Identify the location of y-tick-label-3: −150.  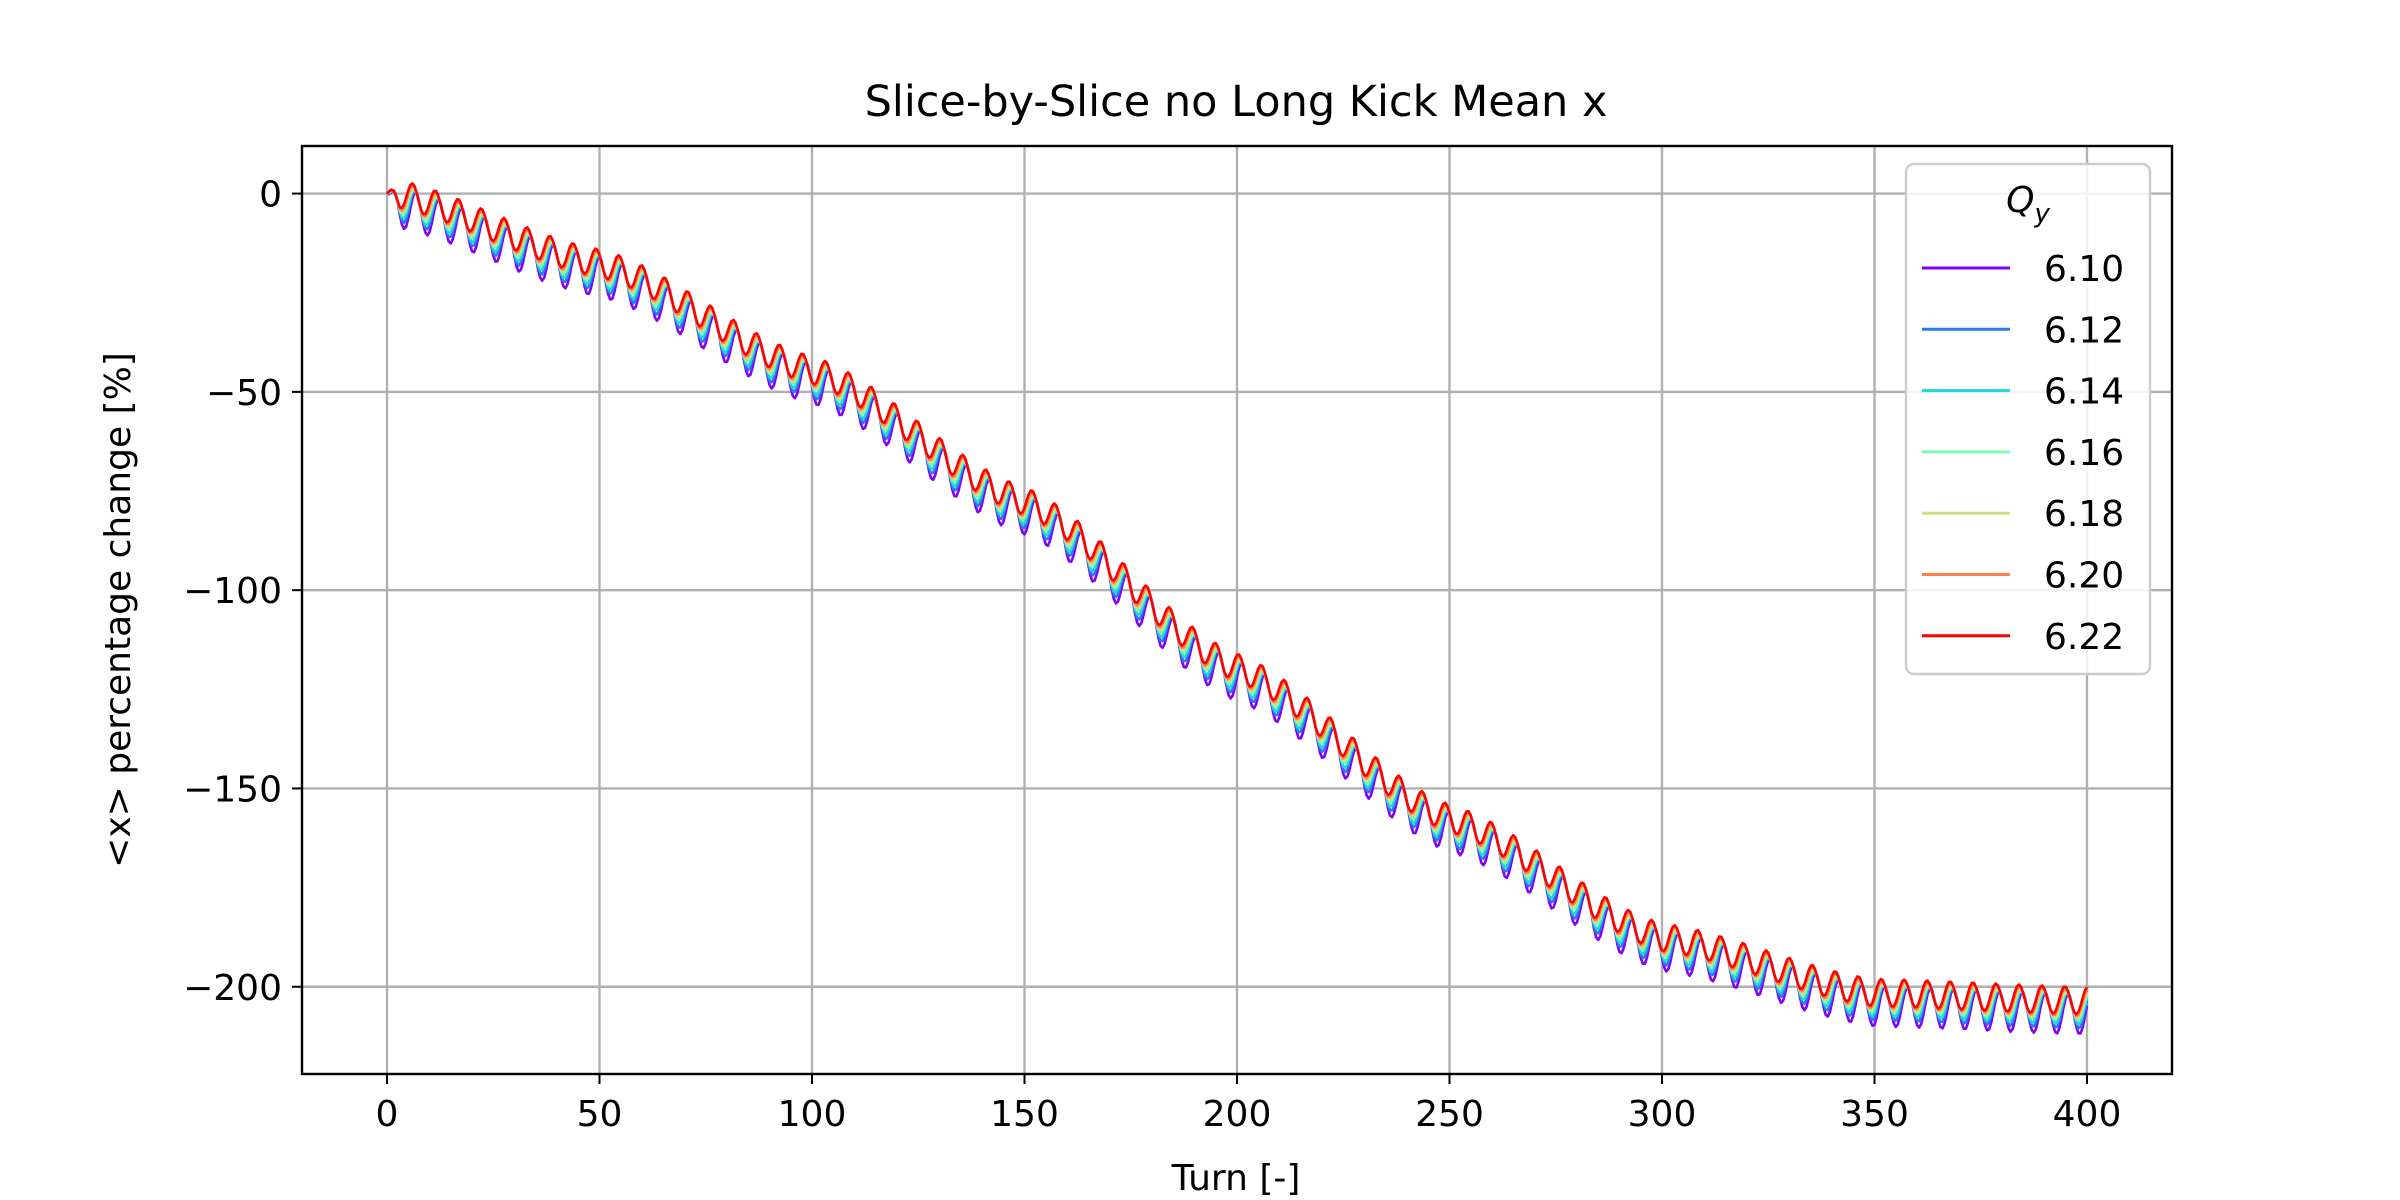
(232, 789).